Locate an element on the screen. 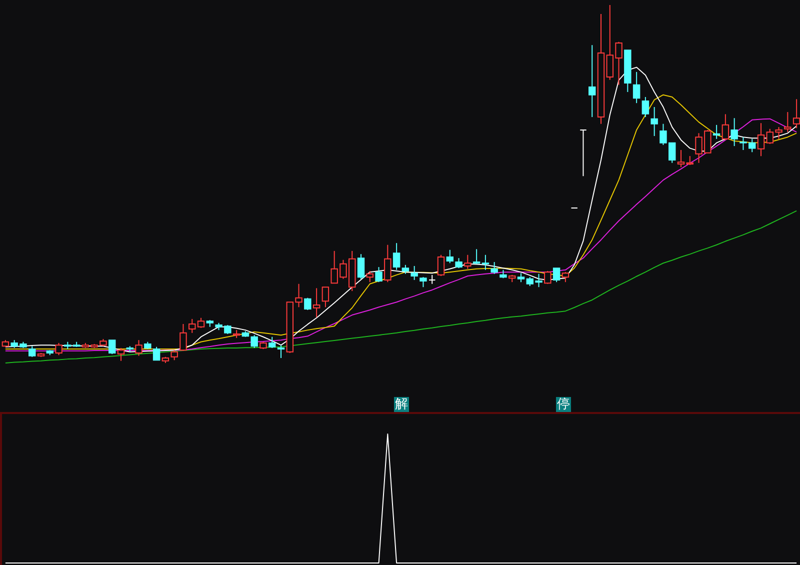 The height and width of the screenshot is (565, 800). text: 解 is located at coordinates (401, 404).